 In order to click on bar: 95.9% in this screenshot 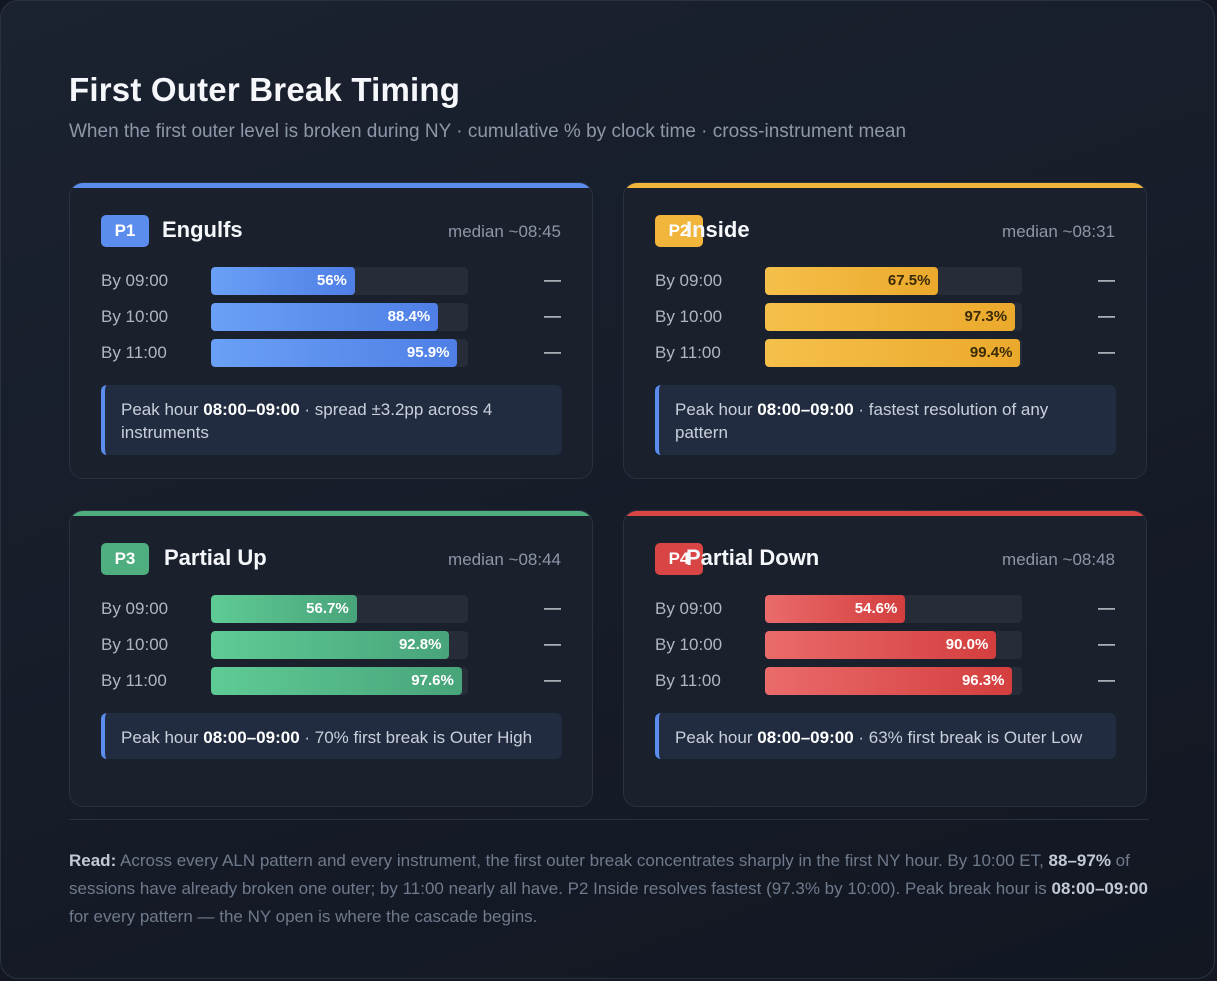, I will do `click(334, 353)`.